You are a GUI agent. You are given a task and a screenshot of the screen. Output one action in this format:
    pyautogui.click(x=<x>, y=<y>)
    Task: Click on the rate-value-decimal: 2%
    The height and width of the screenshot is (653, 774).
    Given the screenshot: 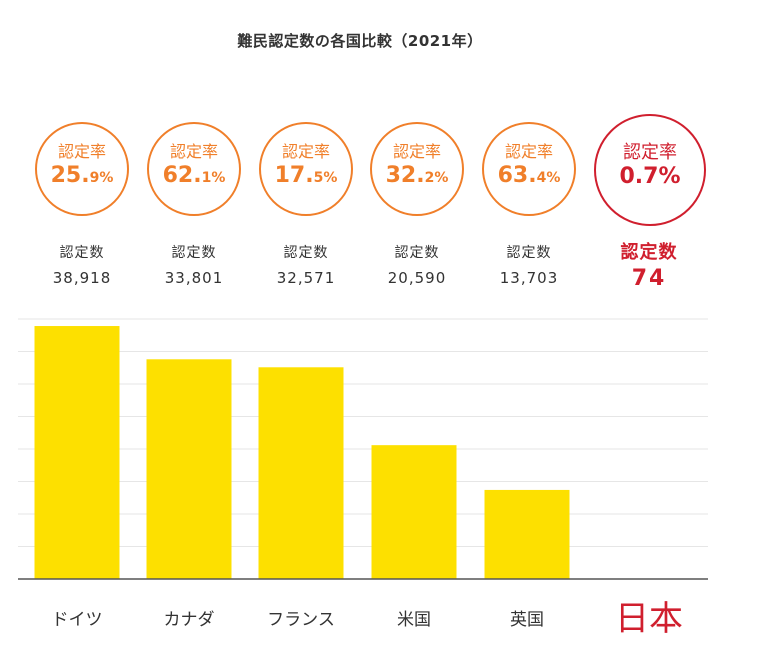 What is the action you would take?
    pyautogui.click(x=436, y=178)
    